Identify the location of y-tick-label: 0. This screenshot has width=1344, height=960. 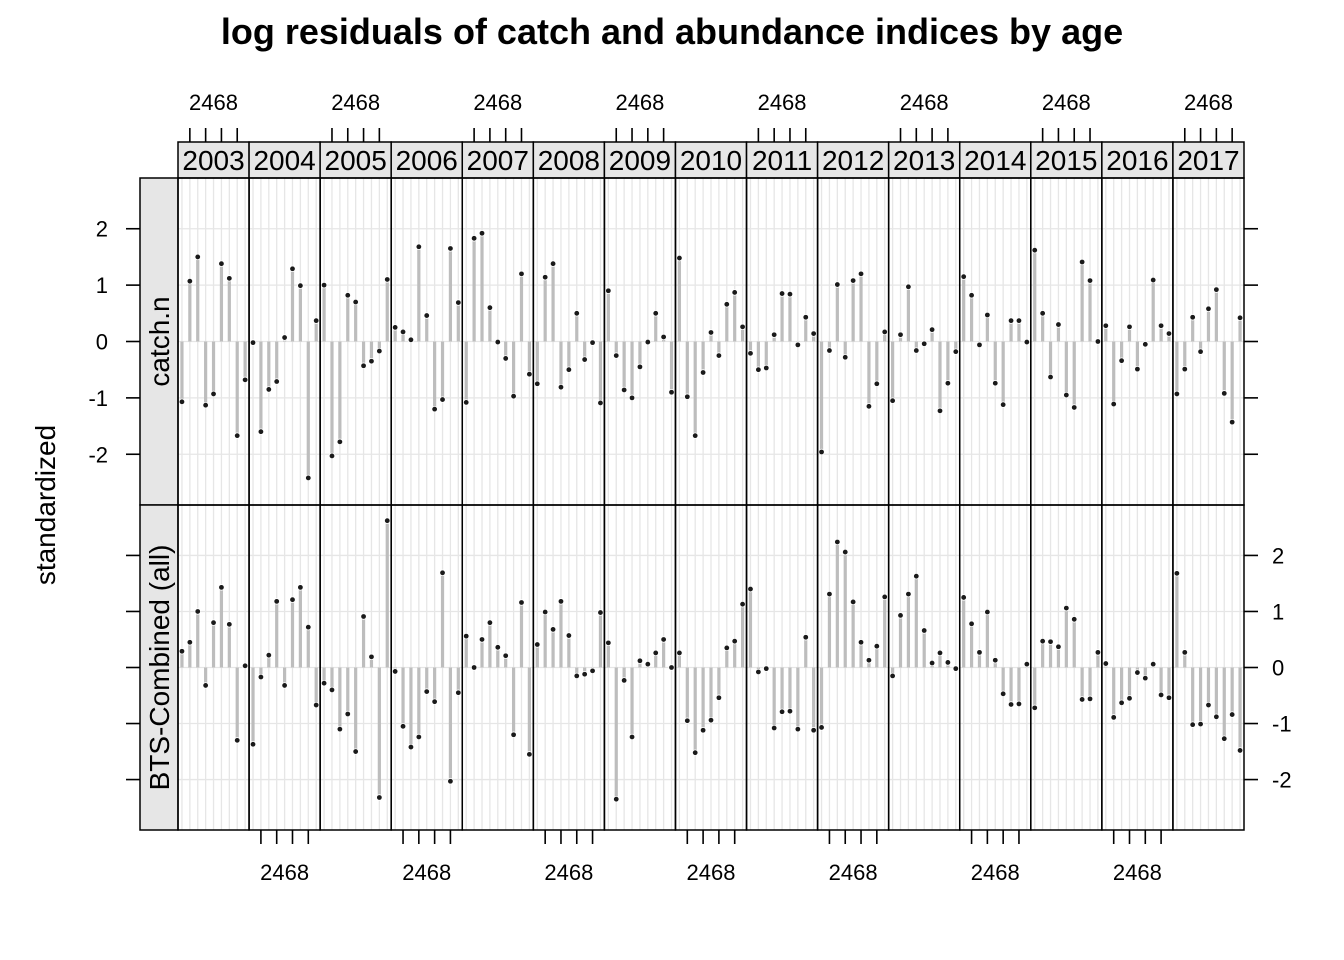
(102, 342).